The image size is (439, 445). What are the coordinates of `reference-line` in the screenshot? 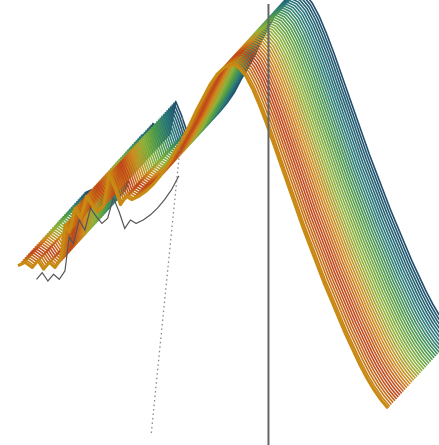 It's located at (108, 229).